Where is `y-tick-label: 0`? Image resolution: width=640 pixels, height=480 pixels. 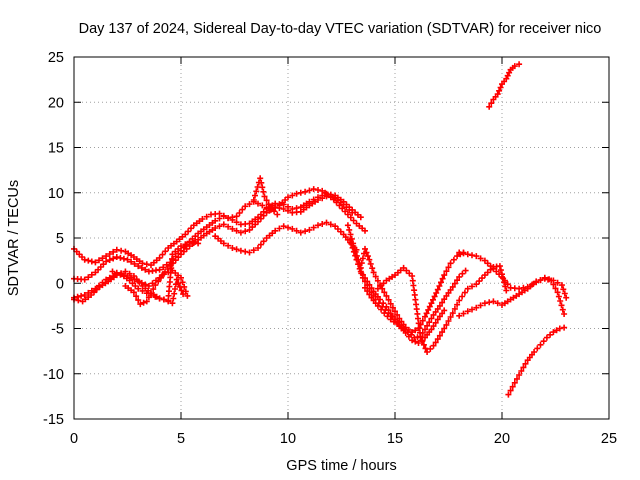
y-tick-label: 0 is located at coordinates (60, 284).